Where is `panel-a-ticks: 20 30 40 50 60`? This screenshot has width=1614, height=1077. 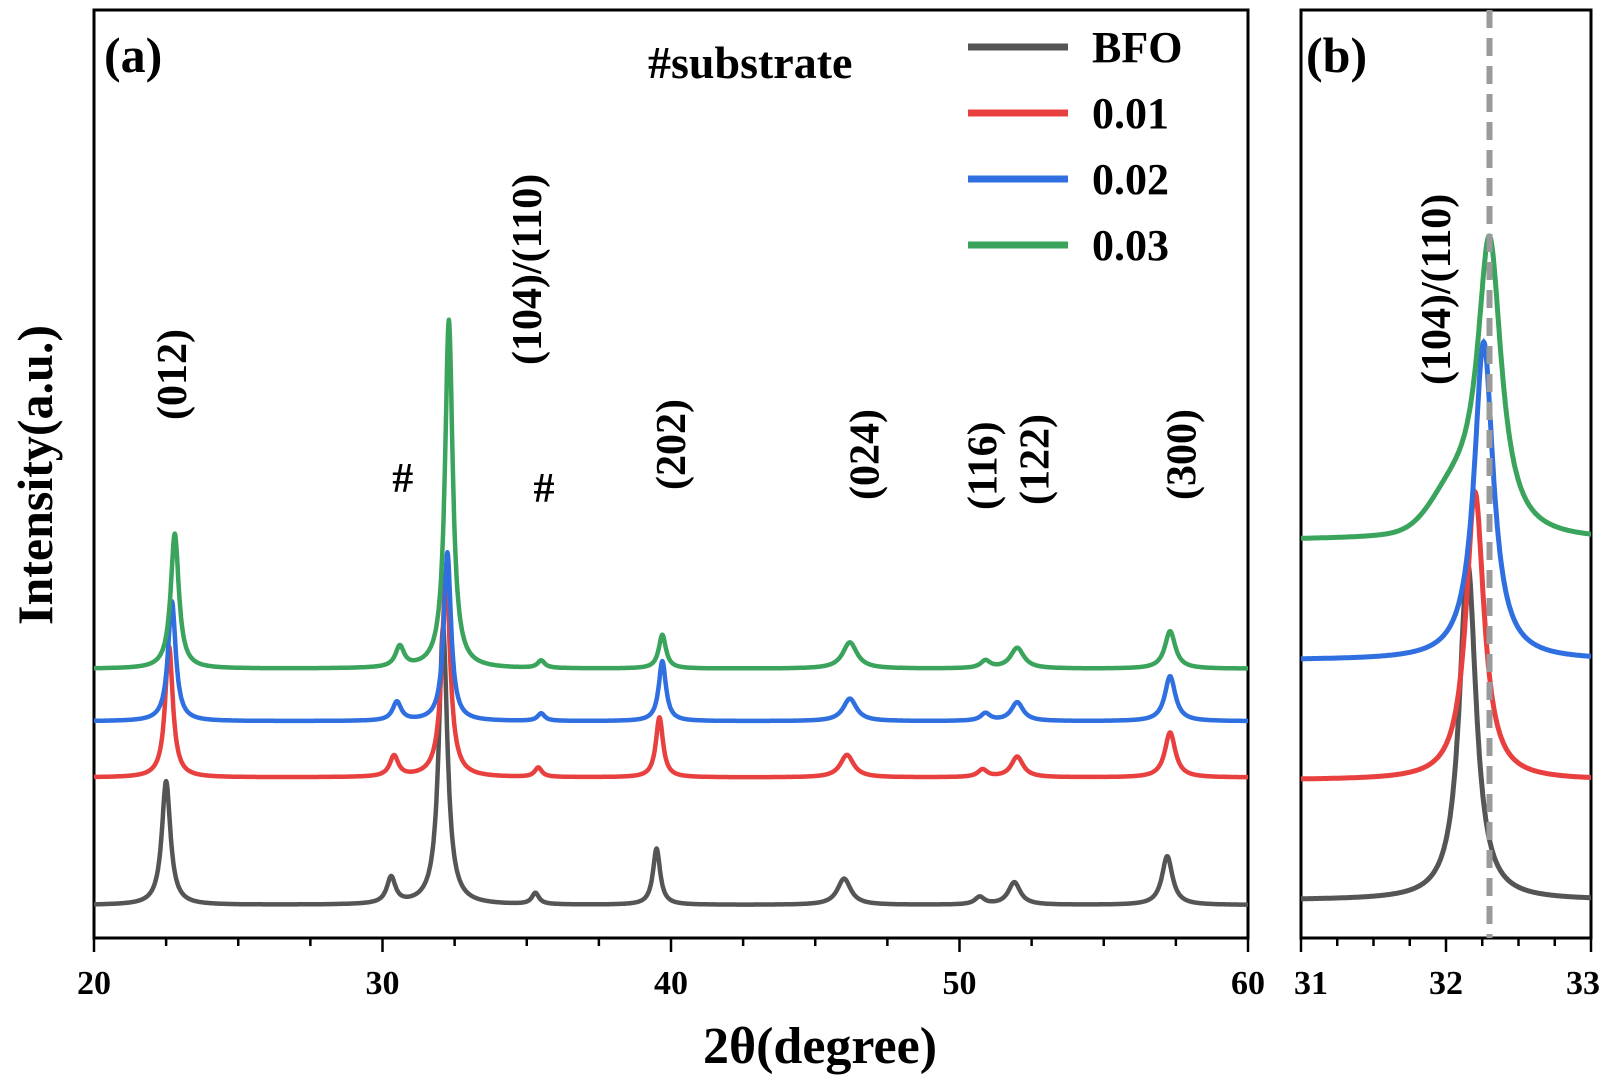
panel-a-ticks: 20 30 40 50 60 is located at coordinates (671, 970).